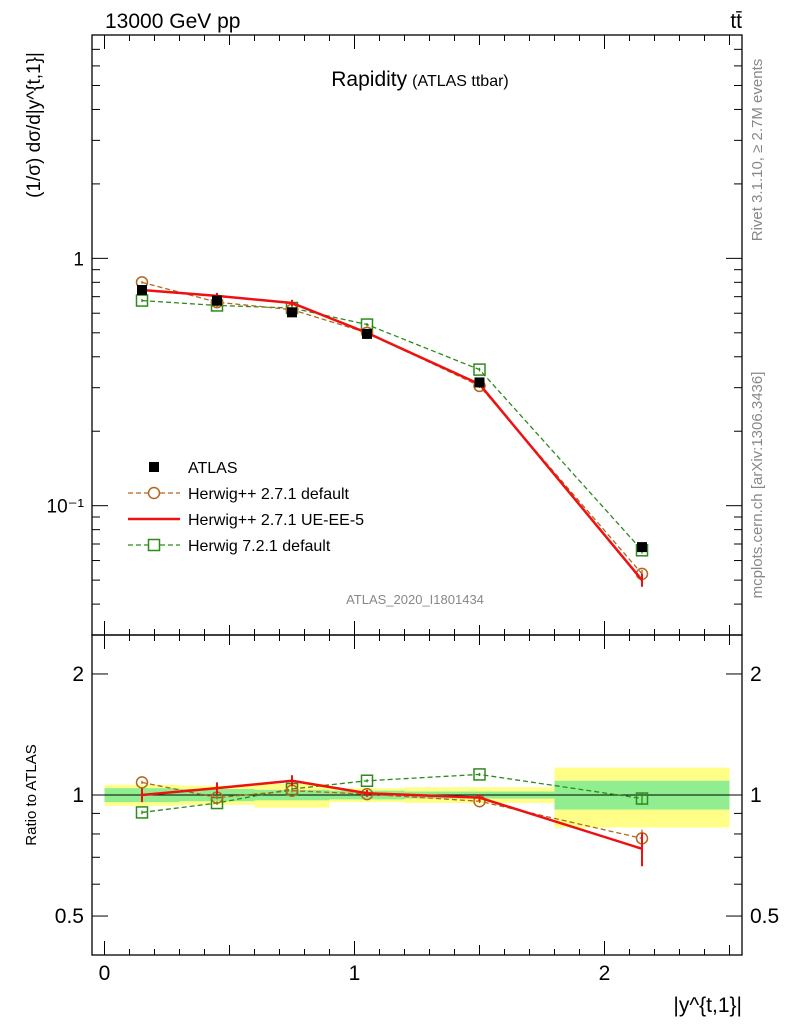  What do you see at coordinates (392, 814) in the screenshot?
I see `ratio-herwig-2-7-1-ue-ee-5-line` at bounding box center [392, 814].